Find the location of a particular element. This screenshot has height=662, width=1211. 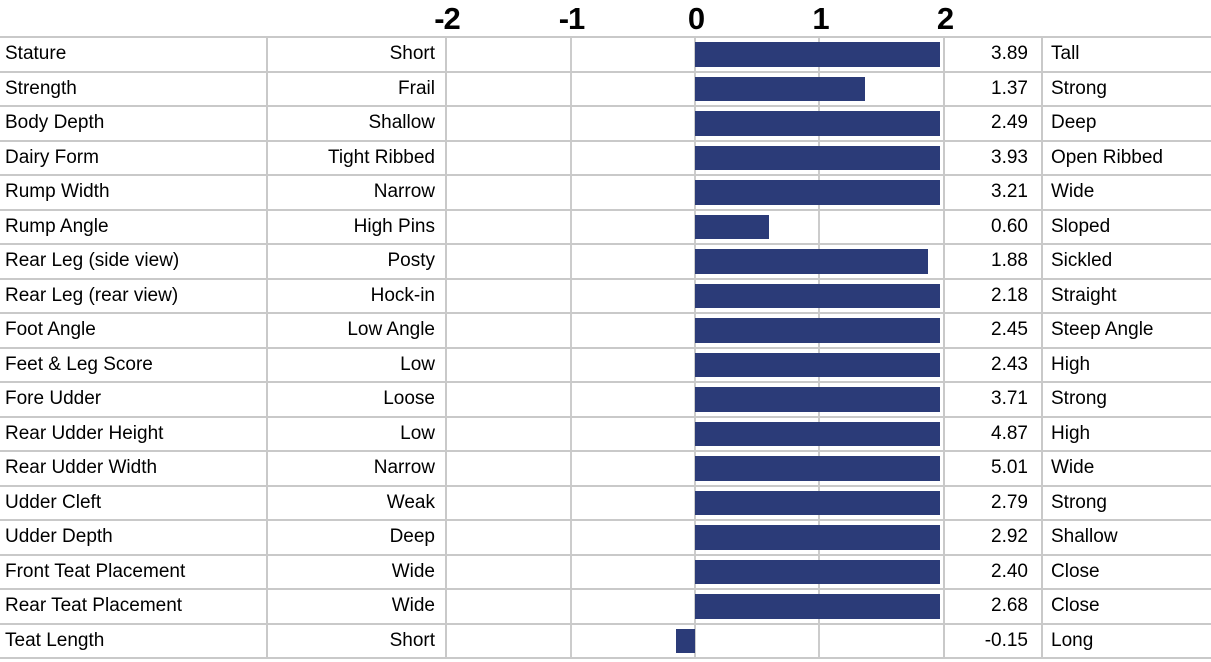

trait-name: Feet & Leg Score is located at coordinates (134, 364).